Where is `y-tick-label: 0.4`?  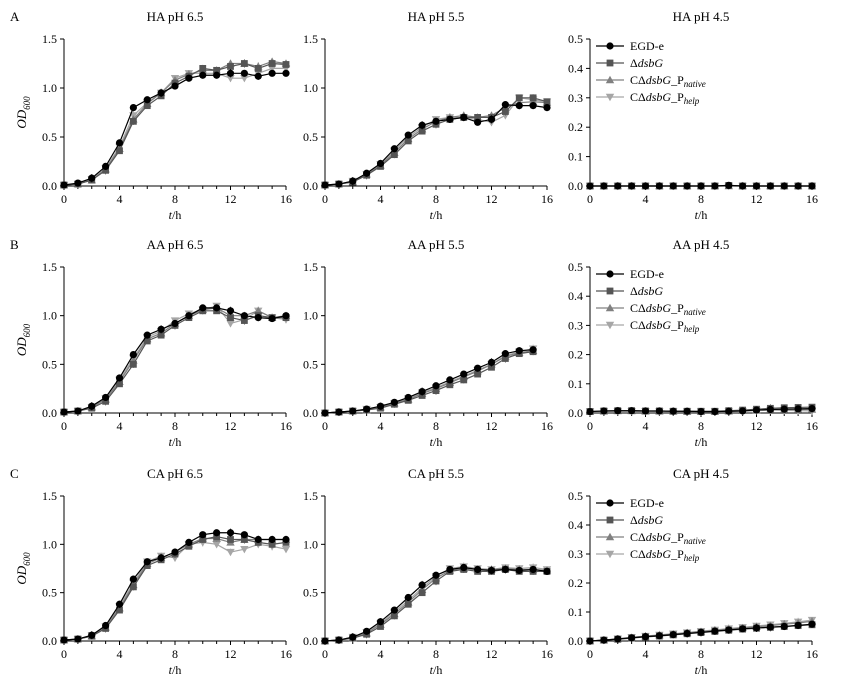
y-tick-label: 0.4 is located at coordinates (575, 68).